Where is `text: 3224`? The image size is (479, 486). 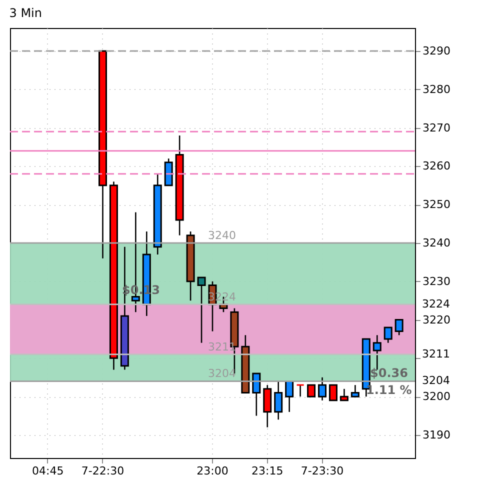 text: 3224 is located at coordinates (436, 303).